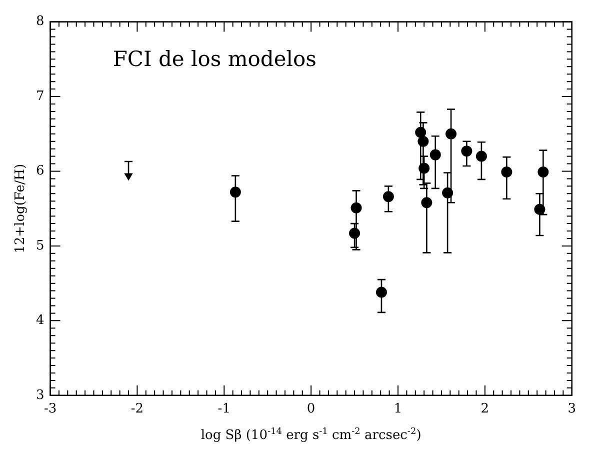 This screenshot has width=590, height=453. Describe the element at coordinates (40, 320) in the screenshot. I see `y-tick-label: 4` at that location.